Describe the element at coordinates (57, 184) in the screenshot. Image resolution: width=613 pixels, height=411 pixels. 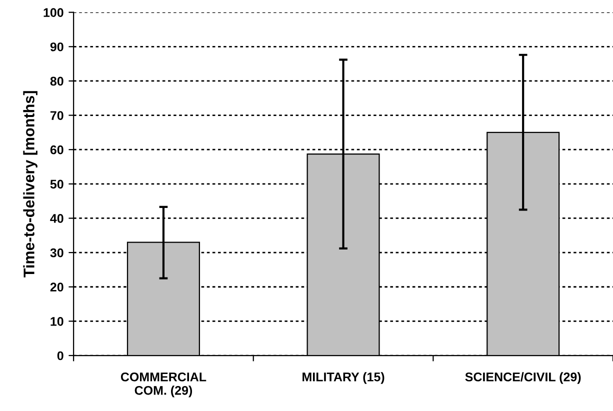
I see `y-tick-label: 50` at that location.